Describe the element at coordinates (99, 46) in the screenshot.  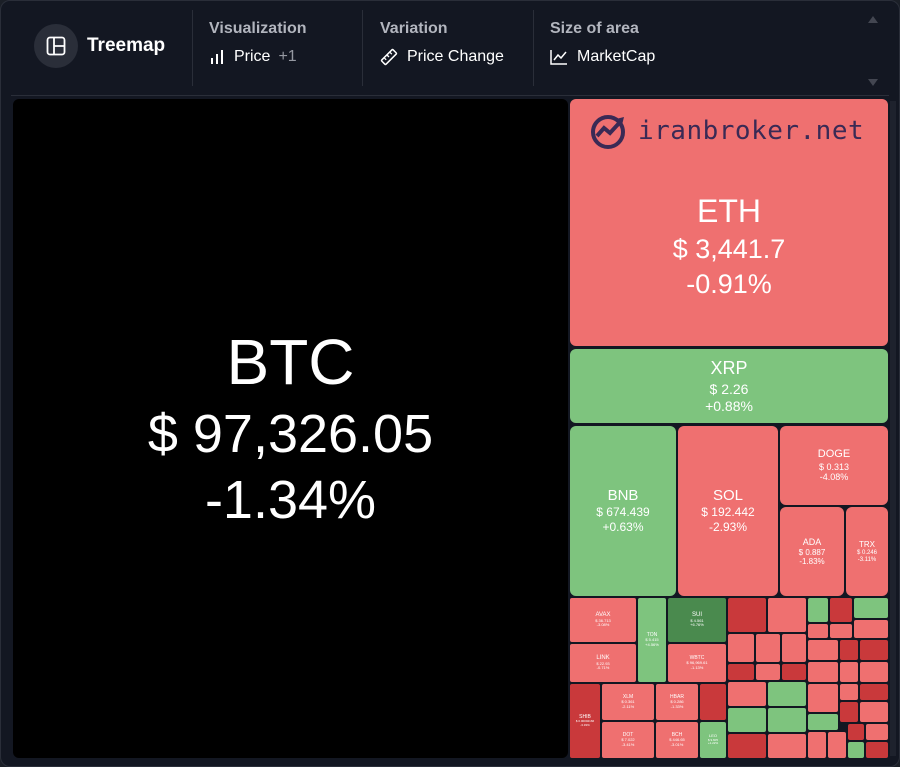
I see `treemap-brand: Treemap` at that location.